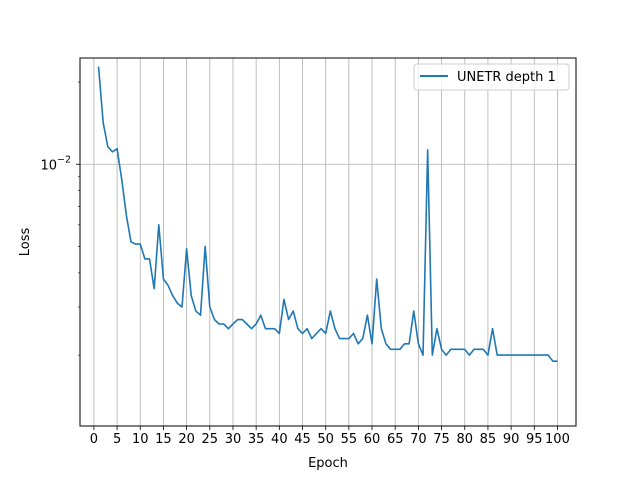  I want to click on x-tick-label: 0, so click(94, 439).